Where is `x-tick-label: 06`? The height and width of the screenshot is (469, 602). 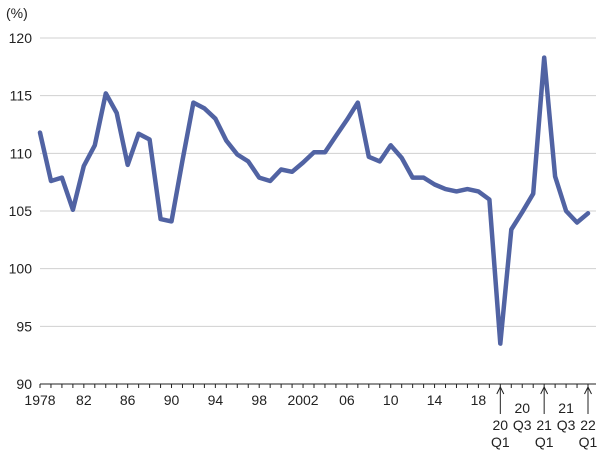 x-tick-label: 06 is located at coordinates (347, 400).